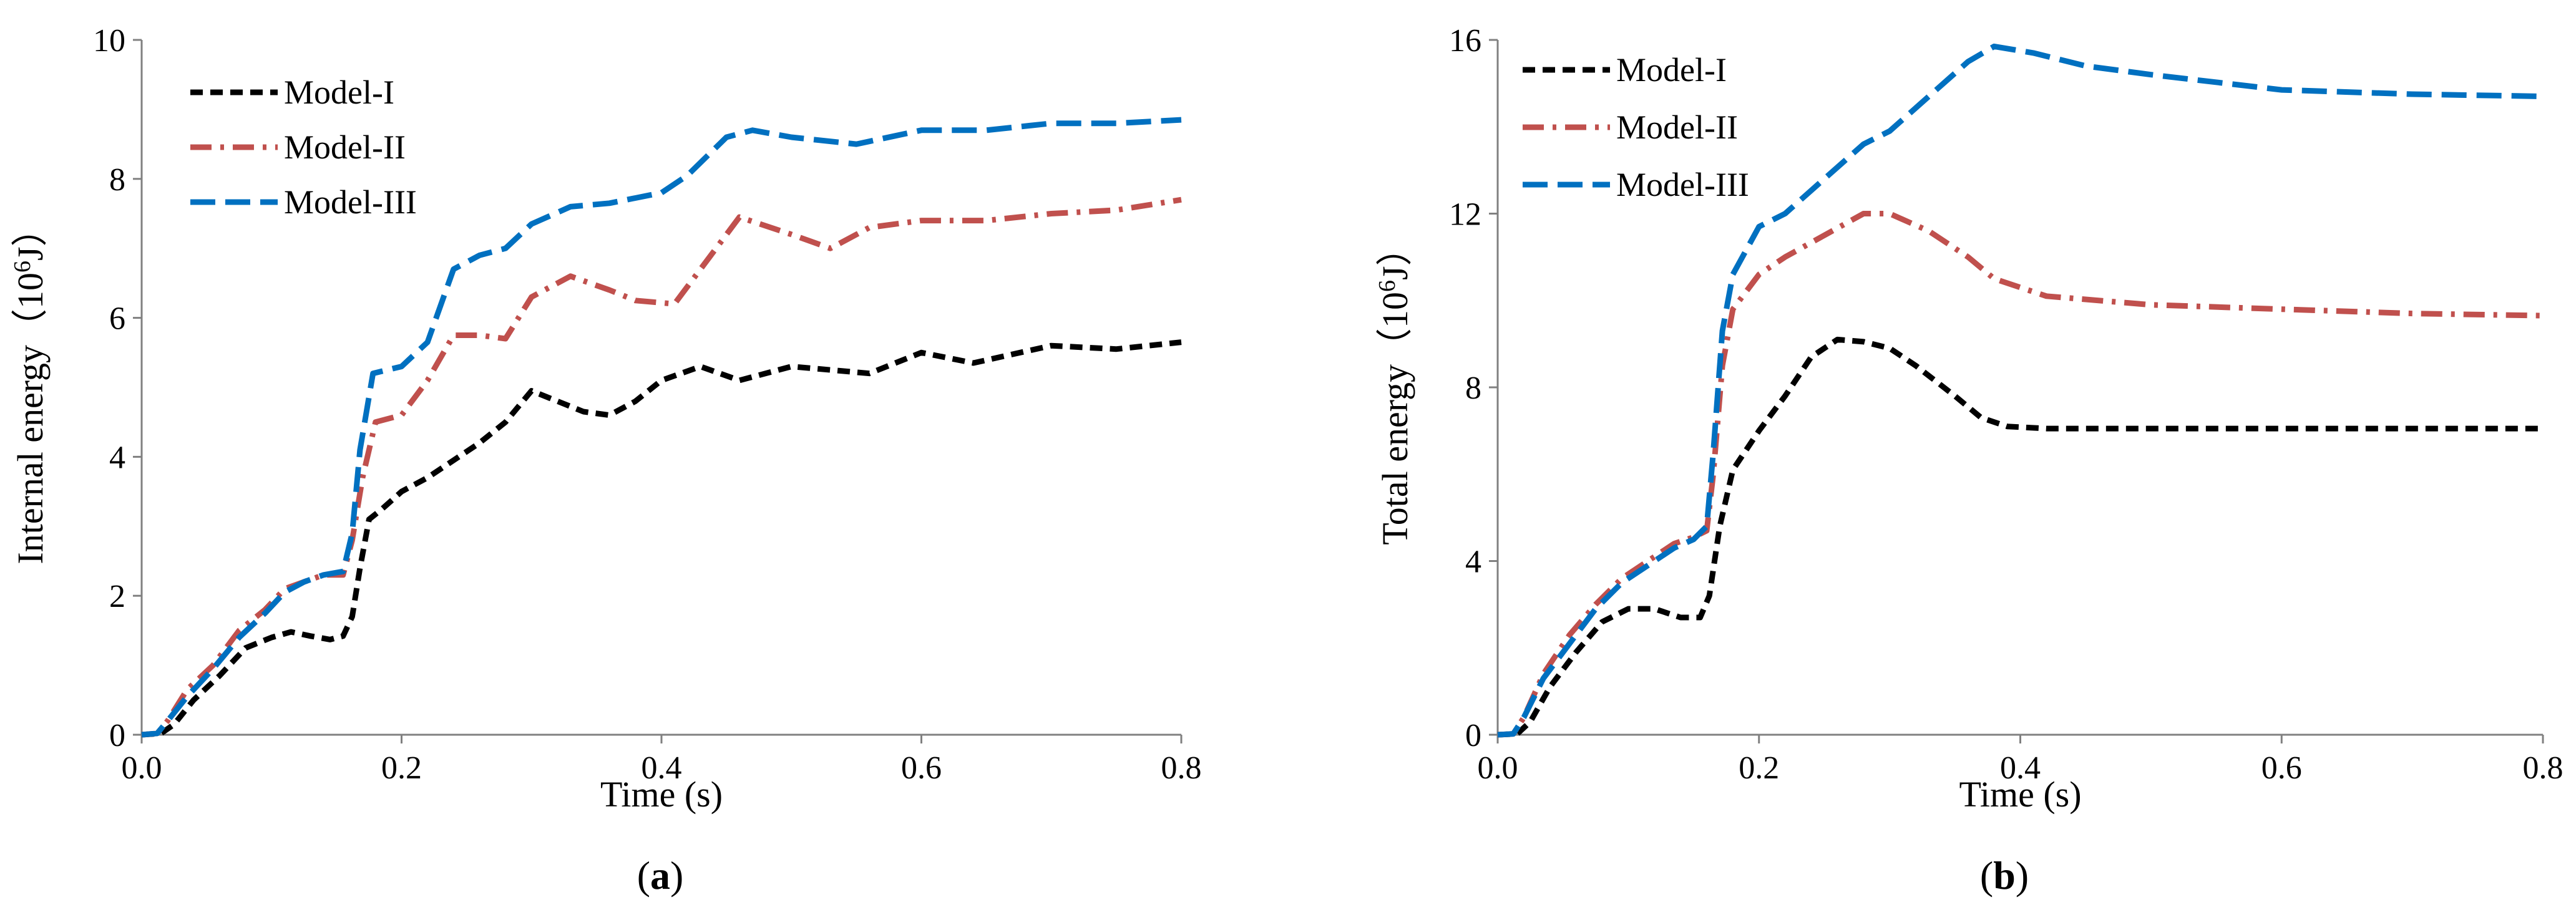  What do you see at coordinates (1395, 419) in the screenshot?
I see `y-axis-title-prefix: Total energy（10` at bounding box center [1395, 419].